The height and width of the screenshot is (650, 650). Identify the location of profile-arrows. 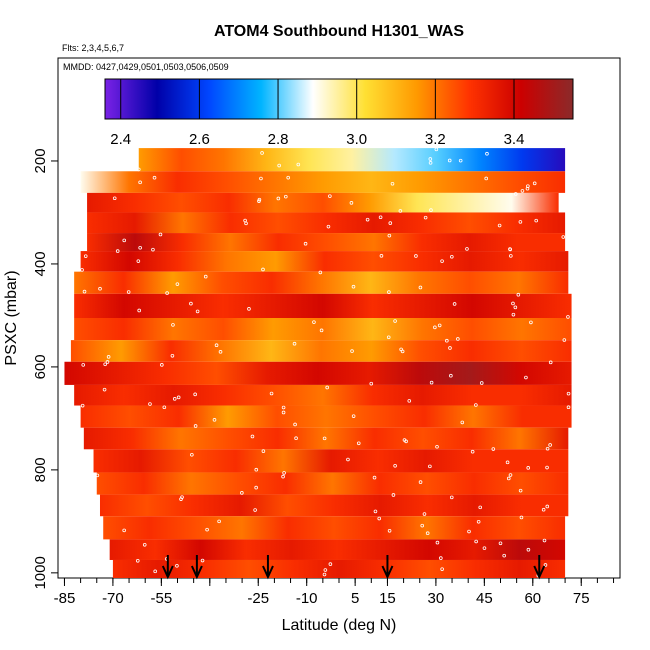
(353, 567).